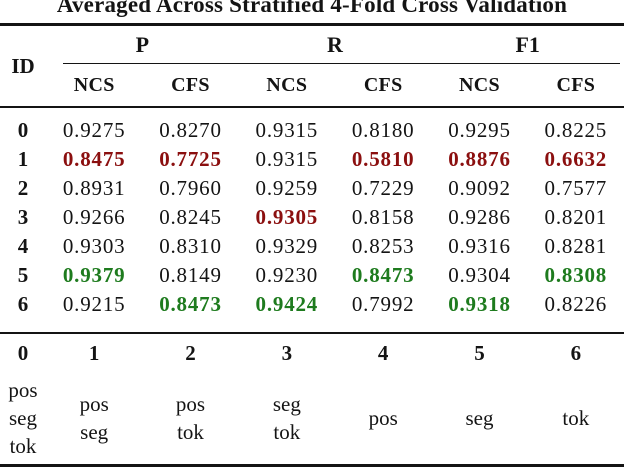 The height and width of the screenshot is (472, 624). What do you see at coordinates (479, 159) in the screenshot?
I see `cell-1-f1-ncs: 0.8876` at bounding box center [479, 159].